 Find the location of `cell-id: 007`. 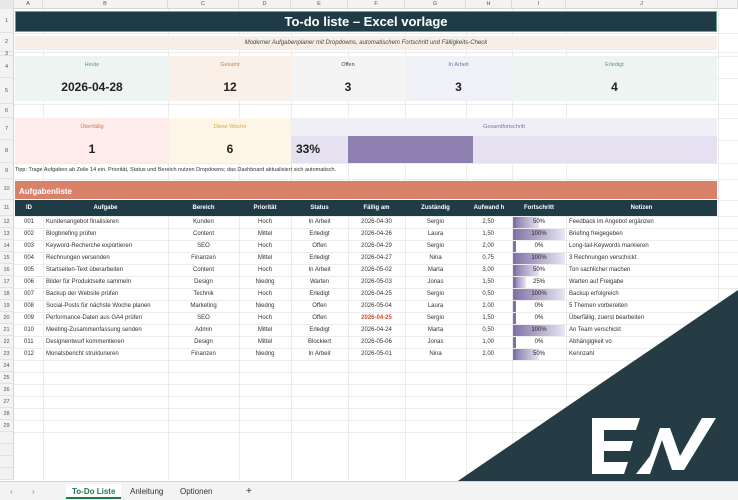

cell-id: 007 is located at coordinates (29, 294).